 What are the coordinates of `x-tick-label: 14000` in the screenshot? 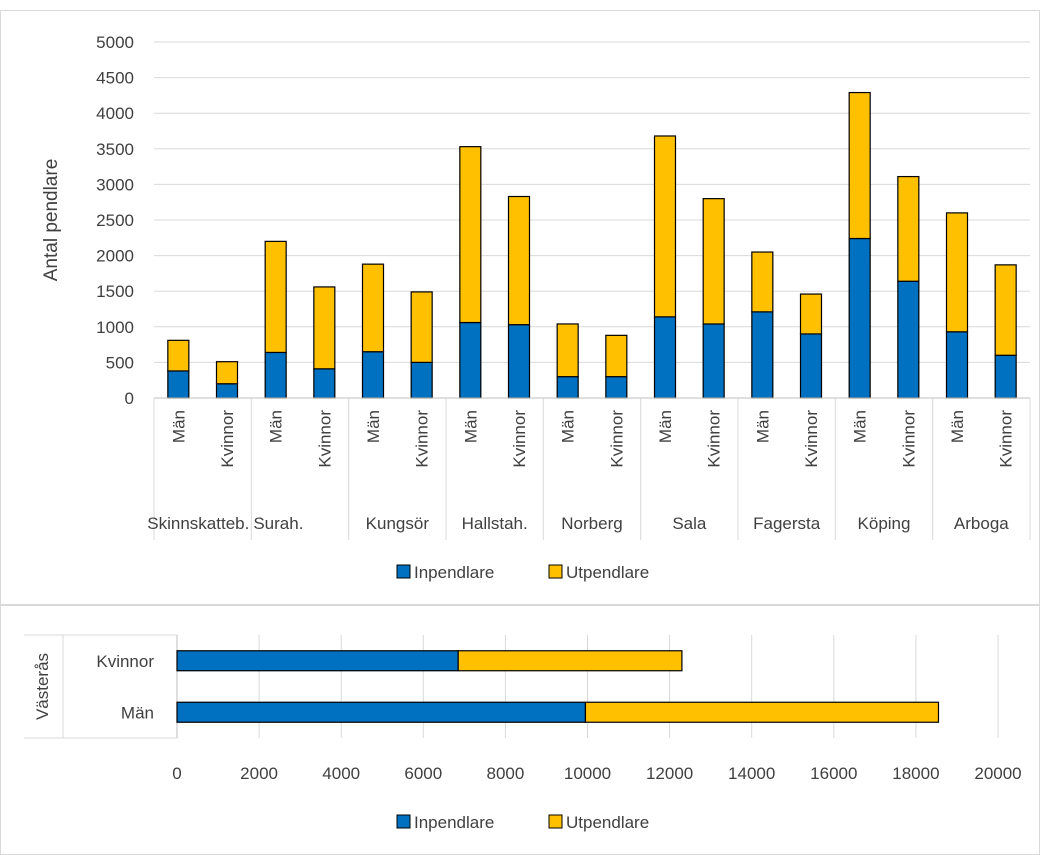 It's located at (751, 773).